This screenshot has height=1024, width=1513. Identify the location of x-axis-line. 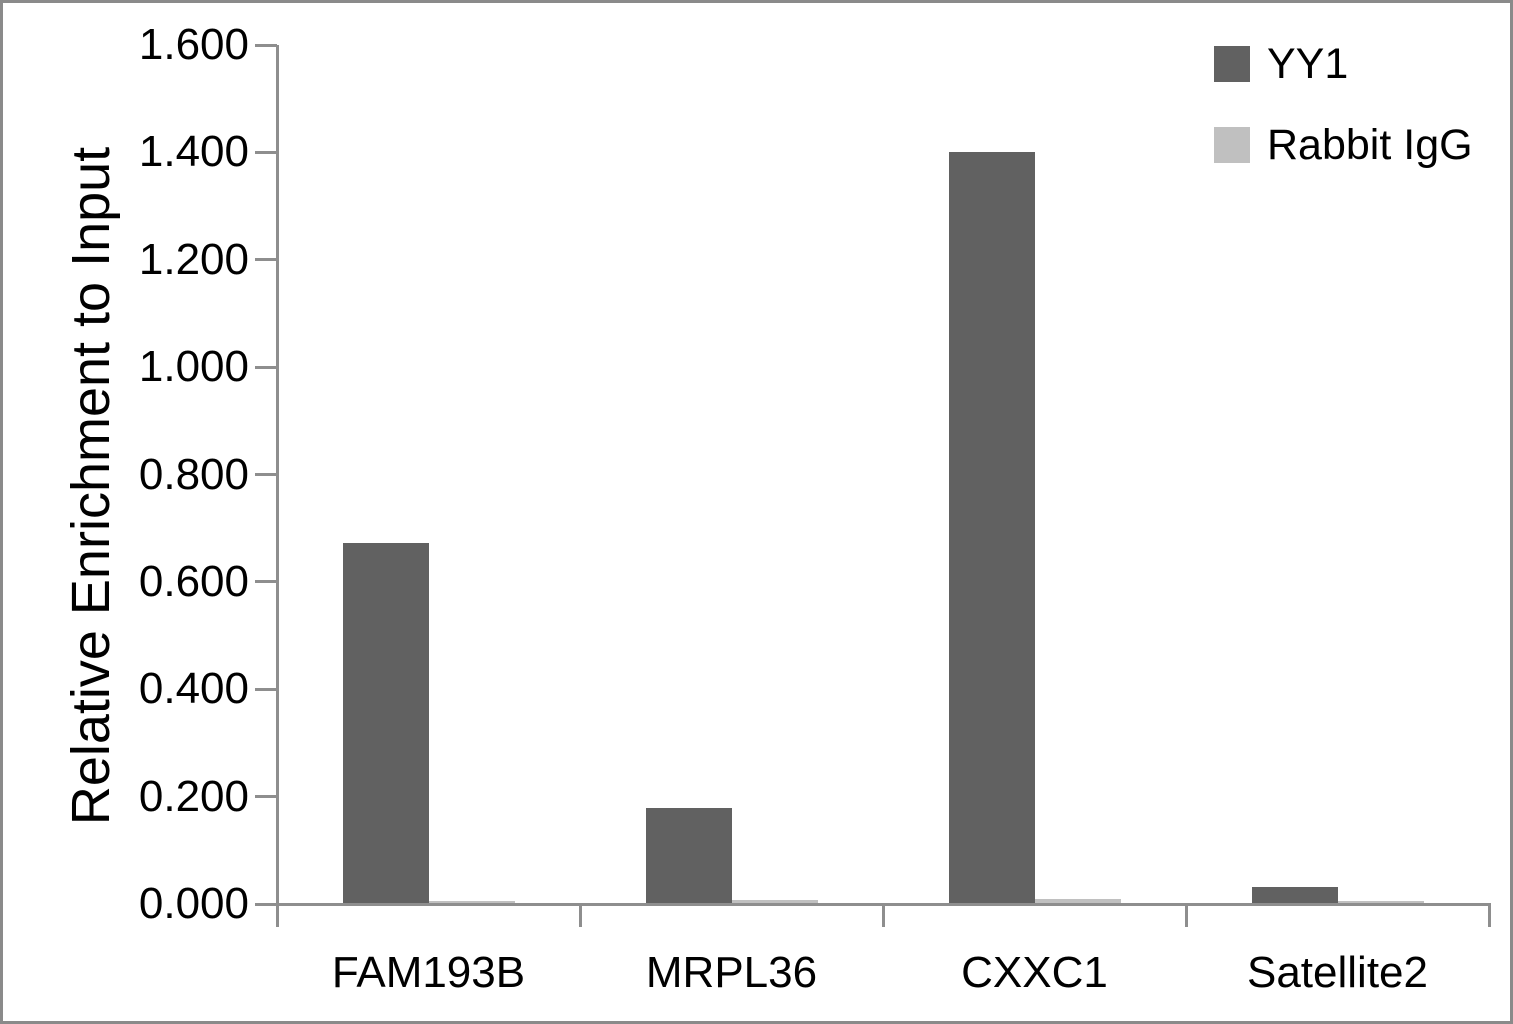
(880, 904).